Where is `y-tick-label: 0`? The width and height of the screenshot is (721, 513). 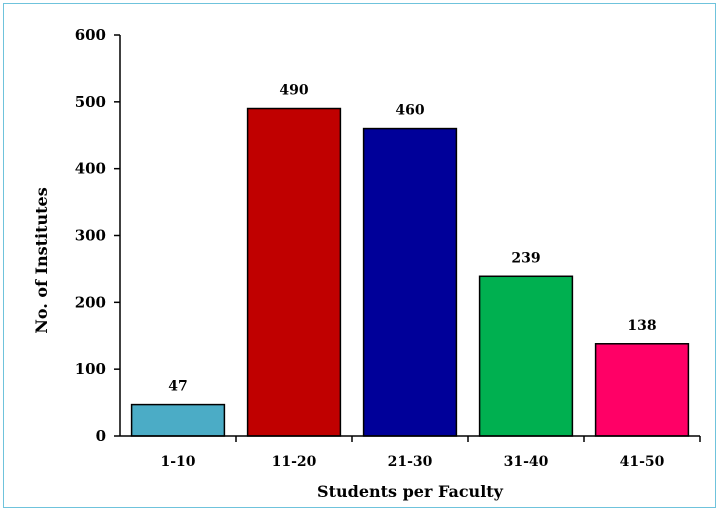
y-tick-label: 0 is located at coordinates (101, 436).